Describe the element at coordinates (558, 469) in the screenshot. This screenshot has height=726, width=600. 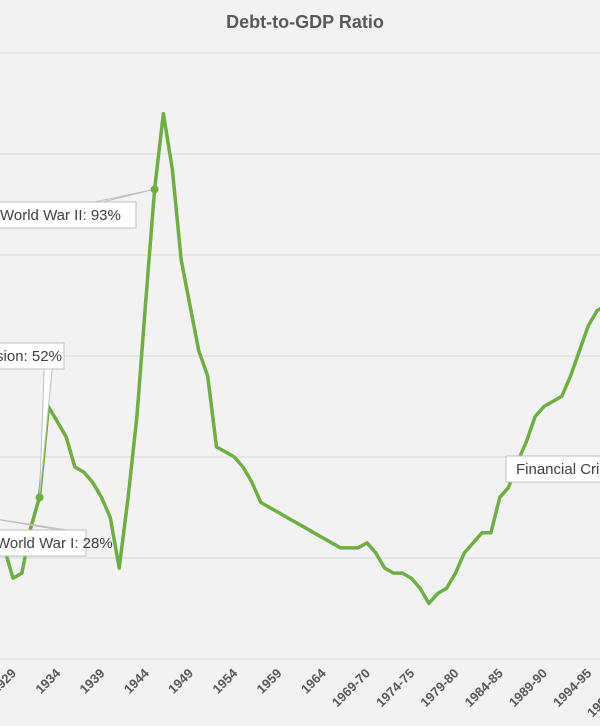
I see `annotation-label: Financial Crisis` at that location.